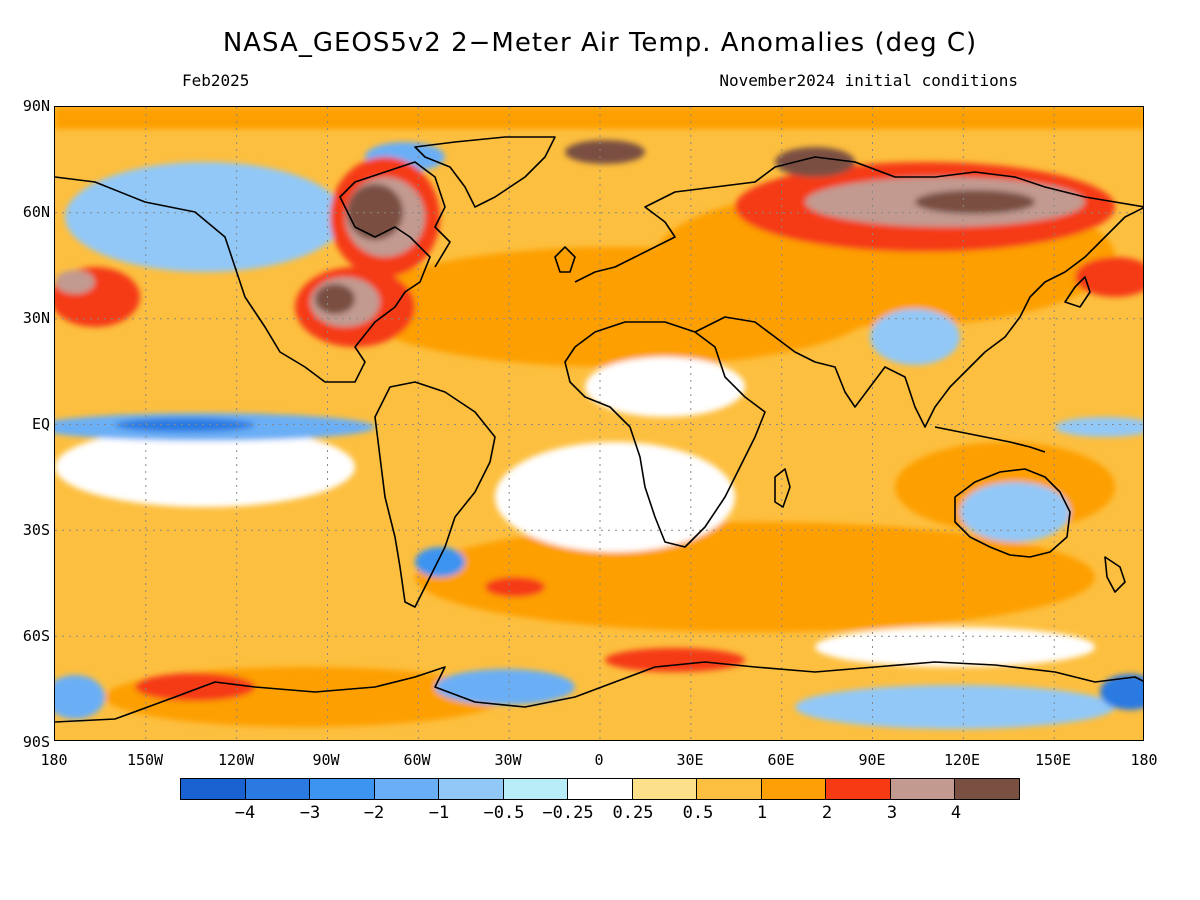 The image size is (1200, 900). I want to click on far-south-pacific-cool, so click(80, 697).